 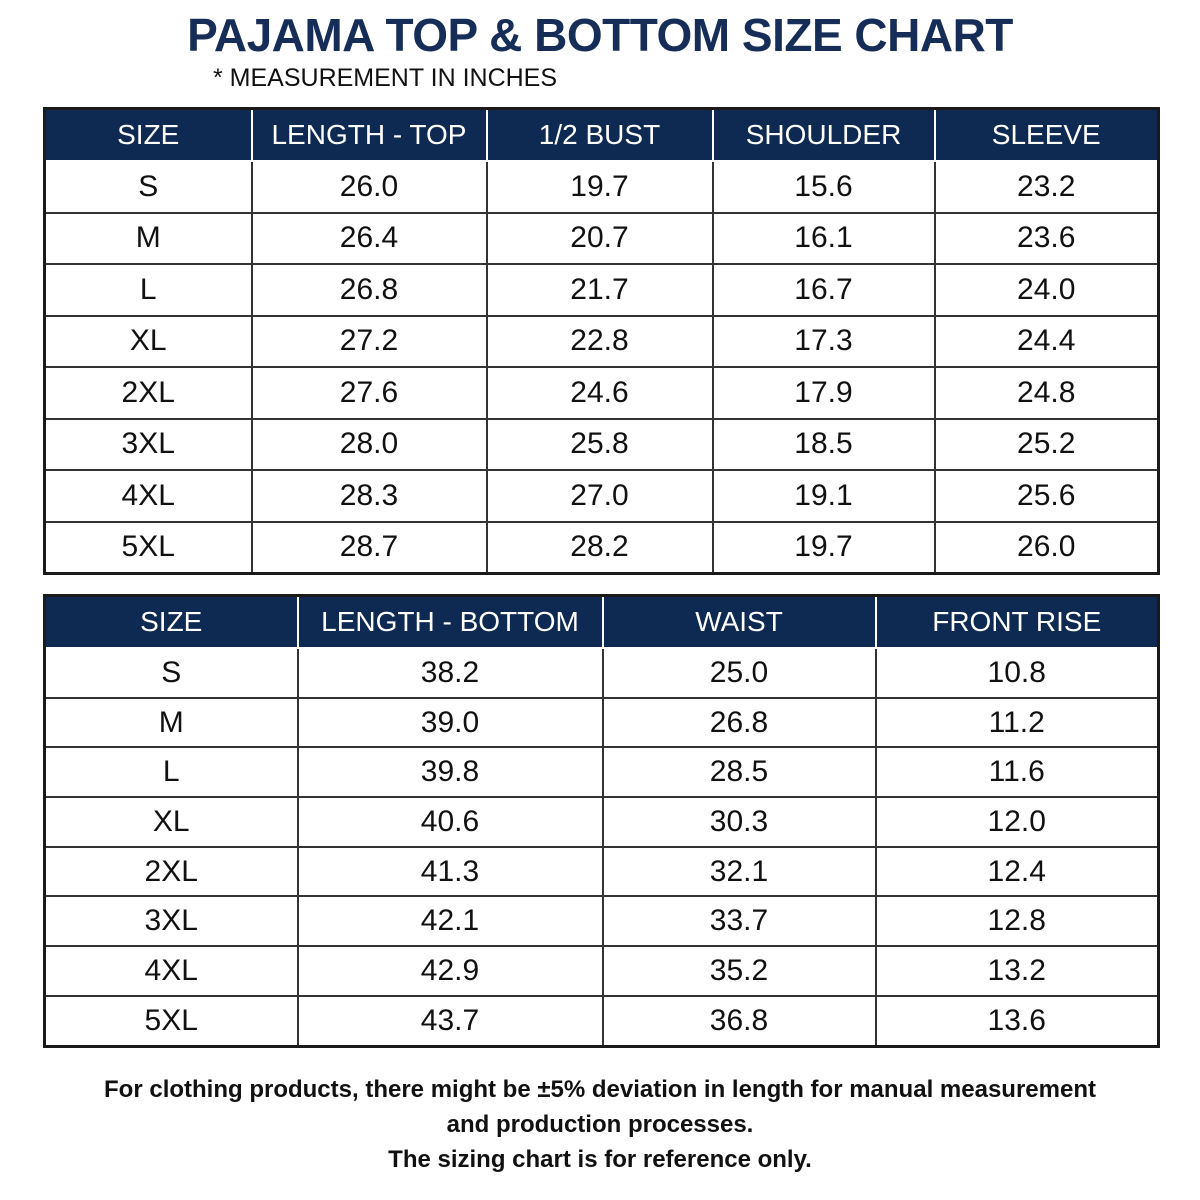 I want to click on measurement-cell: 28.2, so click(x=599, y=547).